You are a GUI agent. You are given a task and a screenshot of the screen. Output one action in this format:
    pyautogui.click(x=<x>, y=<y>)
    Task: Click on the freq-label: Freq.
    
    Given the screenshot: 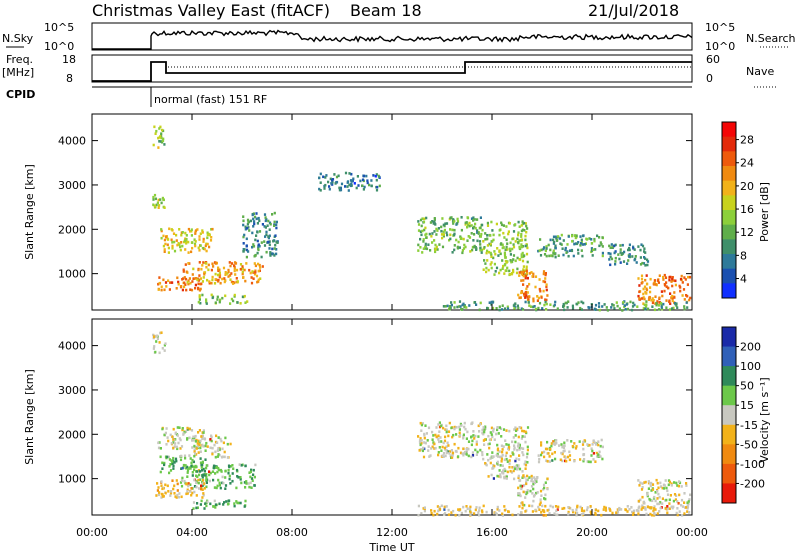 What is the action you would take?
    pyautogui.click(x=19, y=59)
    